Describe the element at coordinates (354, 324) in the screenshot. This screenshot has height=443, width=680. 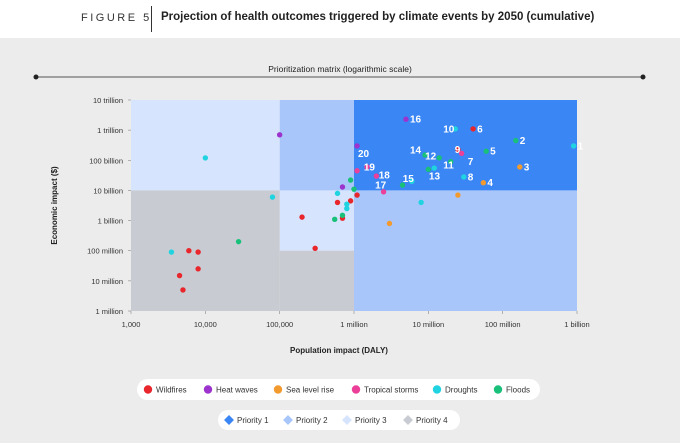
I see `x-tick-label: 1 million` at that location.